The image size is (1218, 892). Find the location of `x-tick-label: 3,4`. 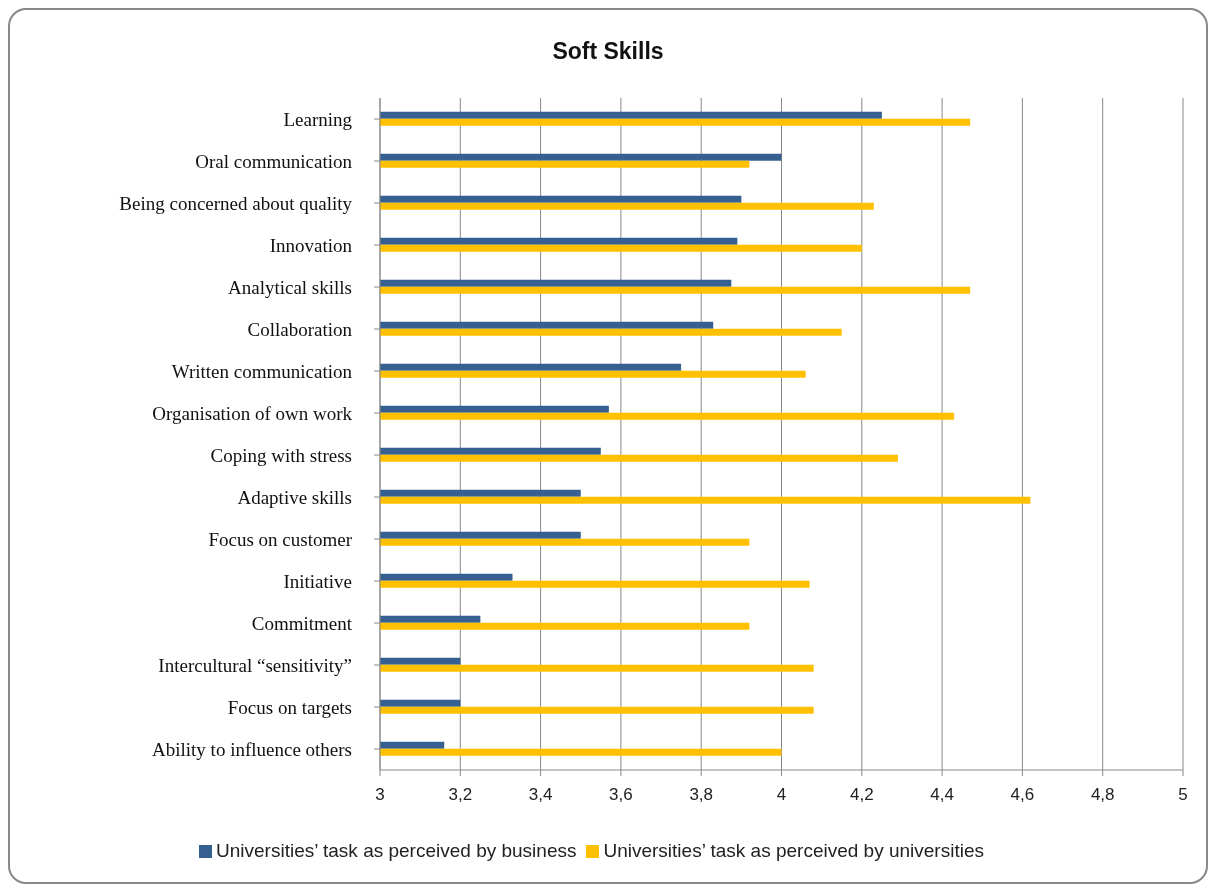

x-tick-label: 3,4 is located at coordinates (540, 795).